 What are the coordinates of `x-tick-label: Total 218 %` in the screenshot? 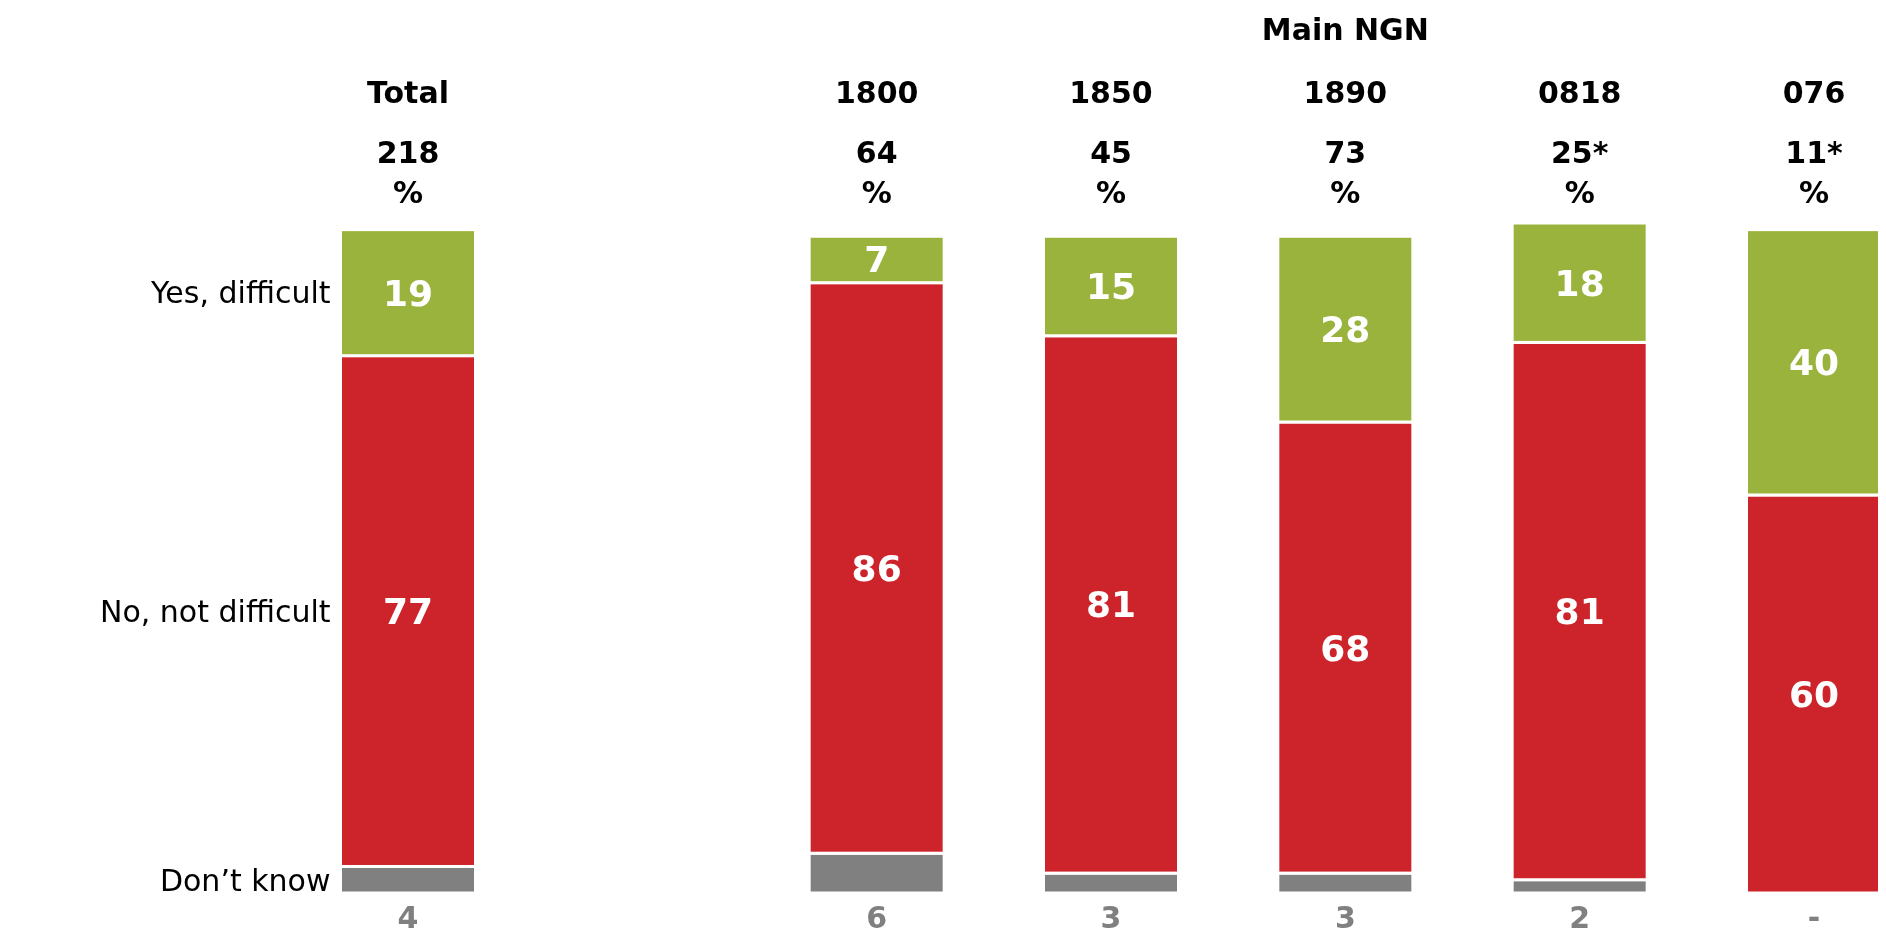 It's located at (408, 142).